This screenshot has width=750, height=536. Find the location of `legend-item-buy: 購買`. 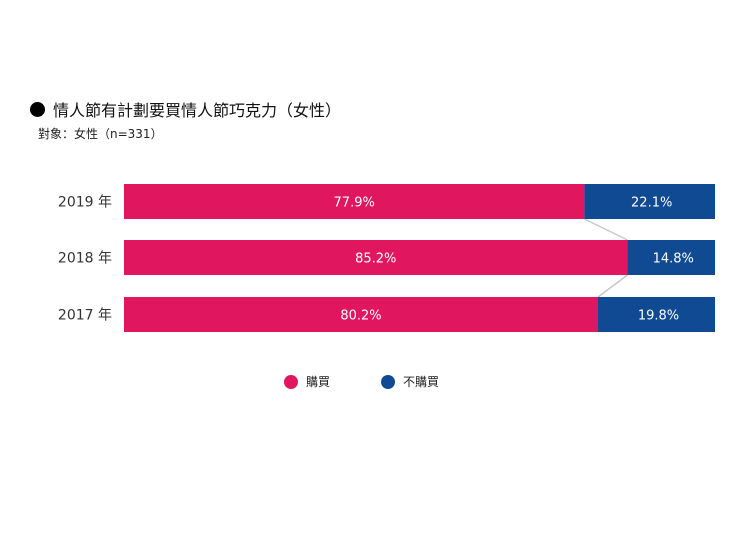

legend-item-buy: 購買 is located at coordinates (307, 381).